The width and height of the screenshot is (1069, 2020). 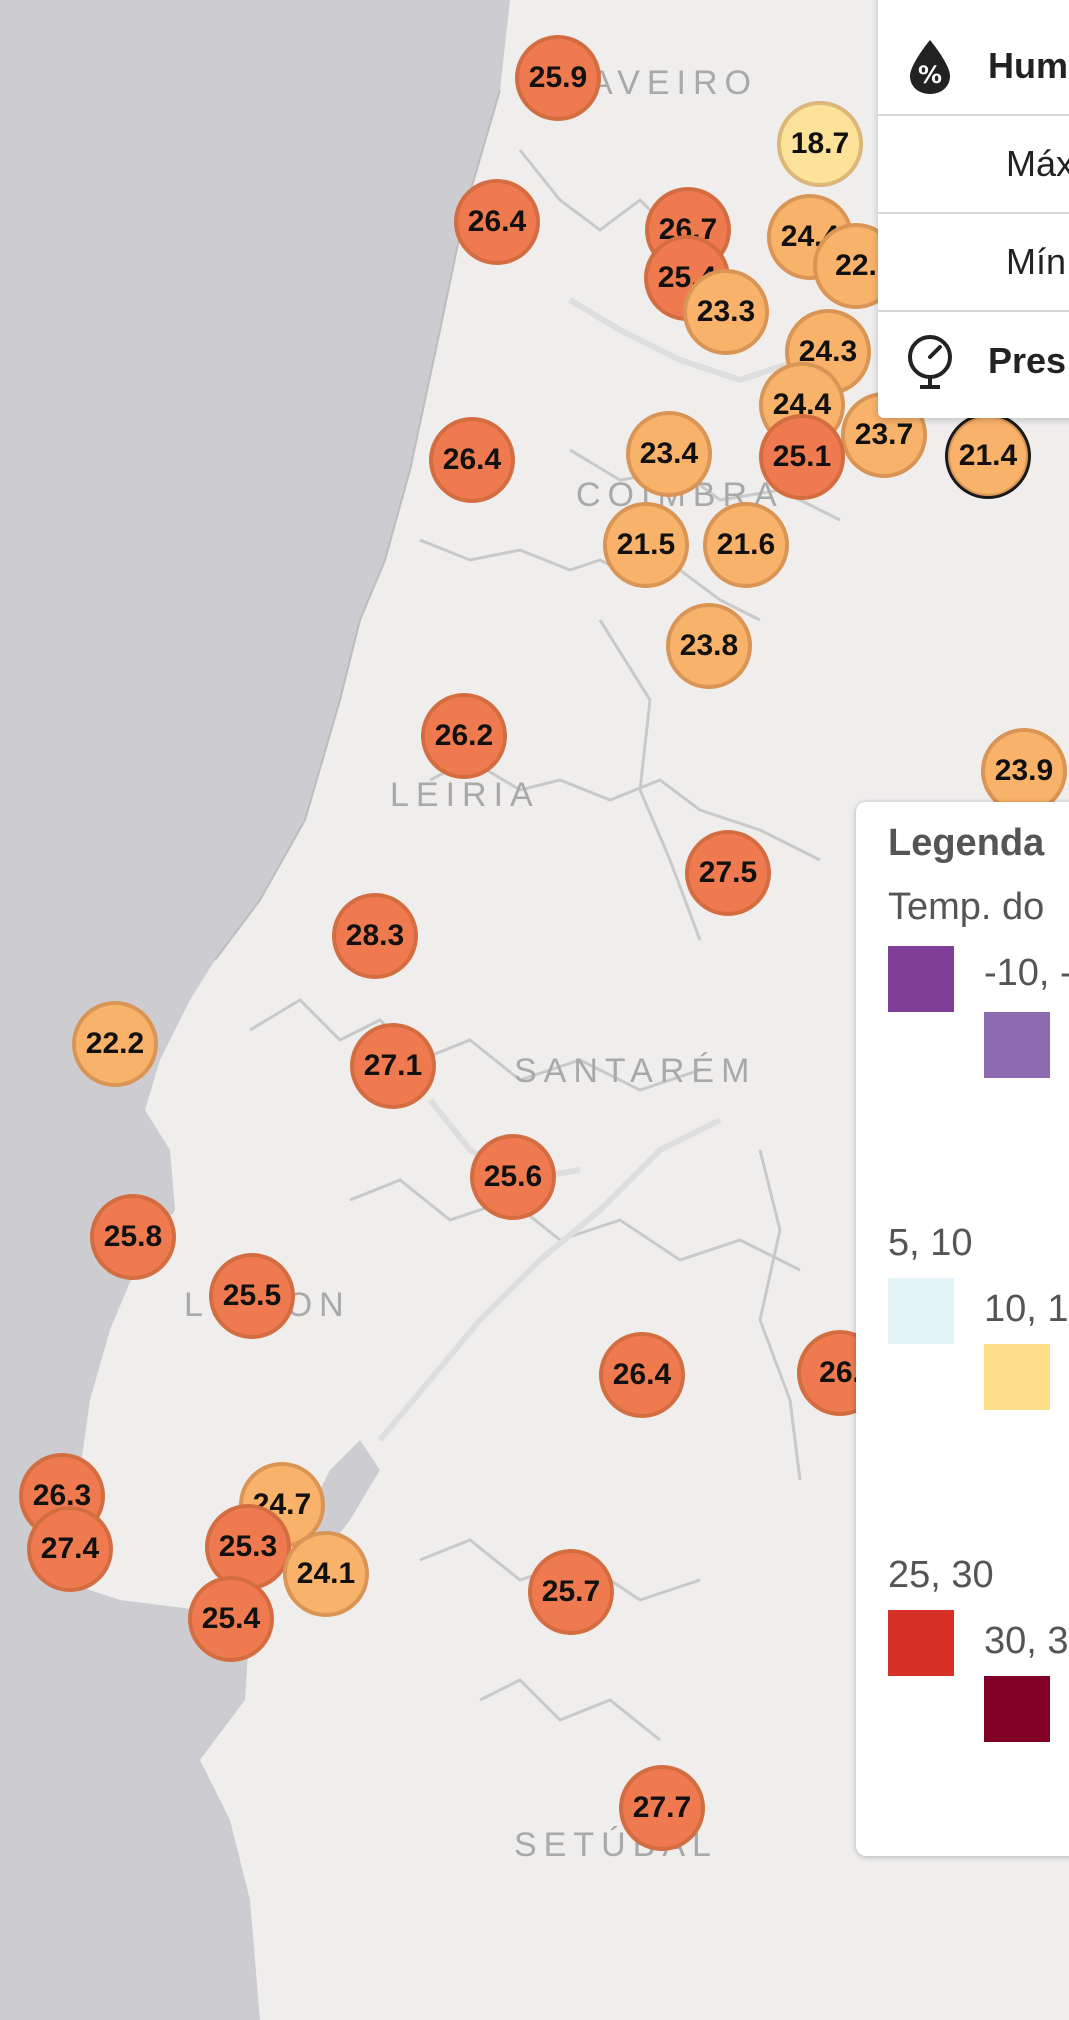 I want to click on humidity-label: Hum, so click(x=1028, y=65).